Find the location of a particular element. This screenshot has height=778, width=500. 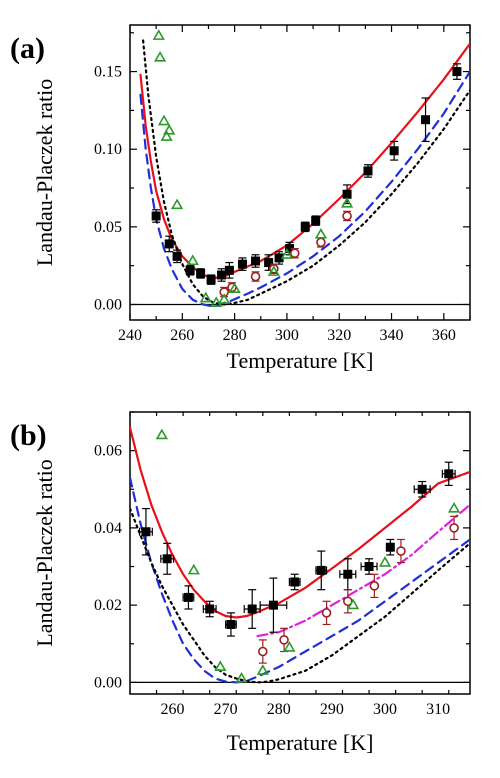

panel-label: (b) is located at coordinates (28, 435).